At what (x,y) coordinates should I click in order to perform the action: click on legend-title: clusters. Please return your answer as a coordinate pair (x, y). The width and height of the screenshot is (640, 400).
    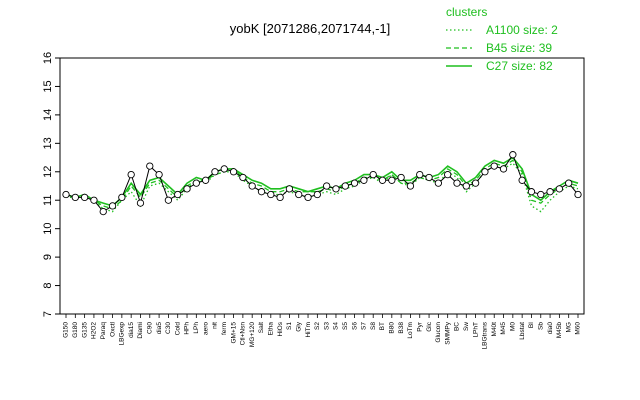
    Looking at the image, I should click on (466, 12).